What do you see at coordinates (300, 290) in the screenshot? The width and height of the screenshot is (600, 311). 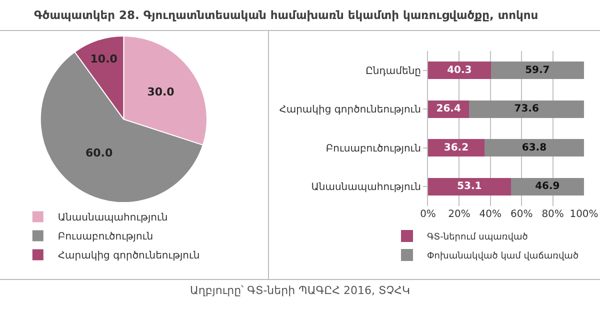 I see `text: Աղբյուրը՝ ԳՏ-ների ՊԱԳԸՀ 2016, ՏՉՀԿ` at bounding box center [300, 290].